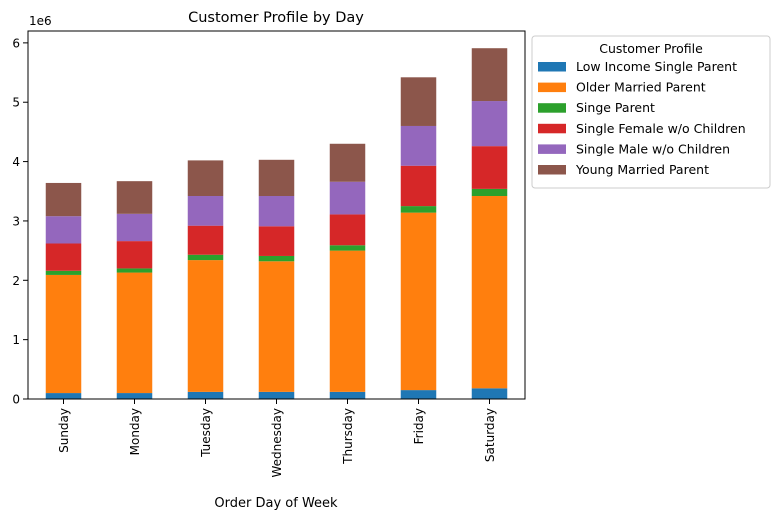 Image resolution: width=779 pixels, height=523 pixels. What do you see at coordinates (206, 433) in the screenshot?
I see `x-tick-label-tuesday: Tuesday` at bounding box center [206, 433].